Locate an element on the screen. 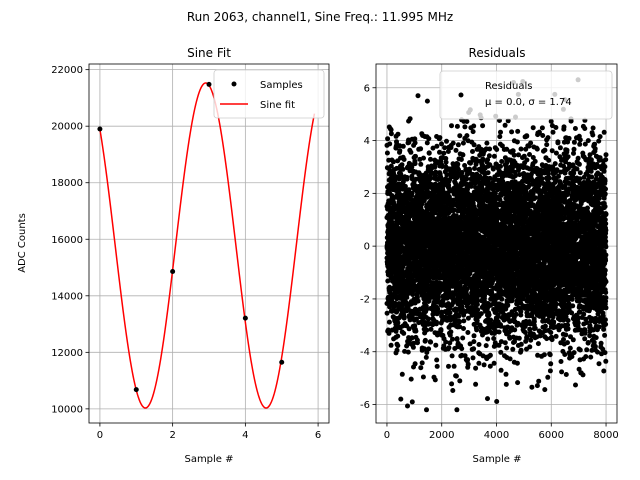  sine-fit-xtick-label: 6 is located at coordinates (318, 435).